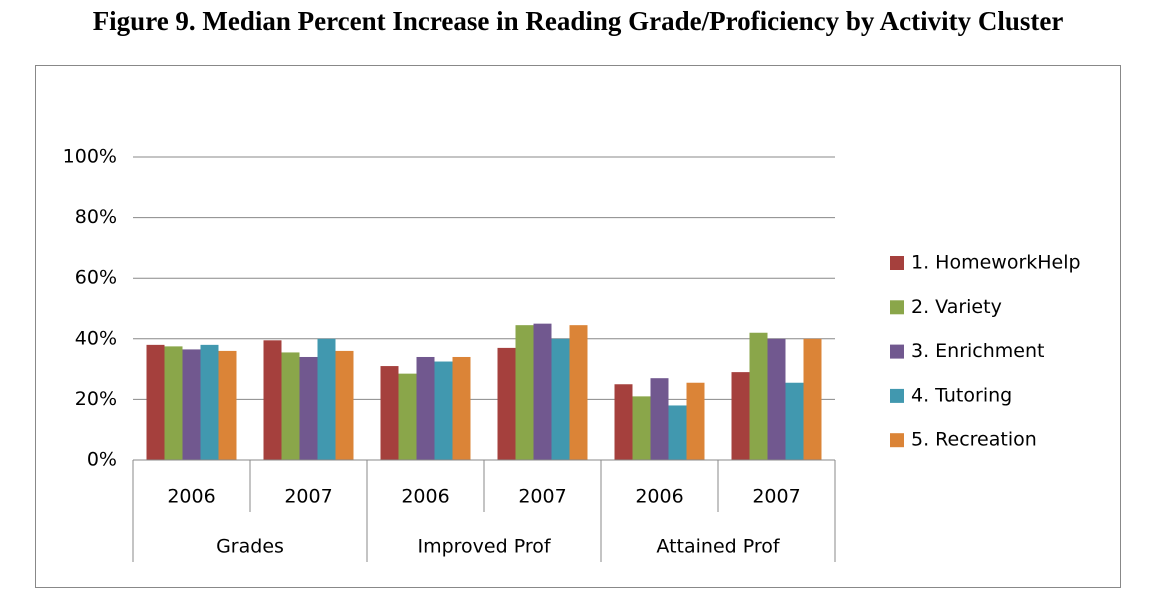 This screenshot has width=1152, height=607. I want to click on legend-label: 2. Variety, so click(956, 307).